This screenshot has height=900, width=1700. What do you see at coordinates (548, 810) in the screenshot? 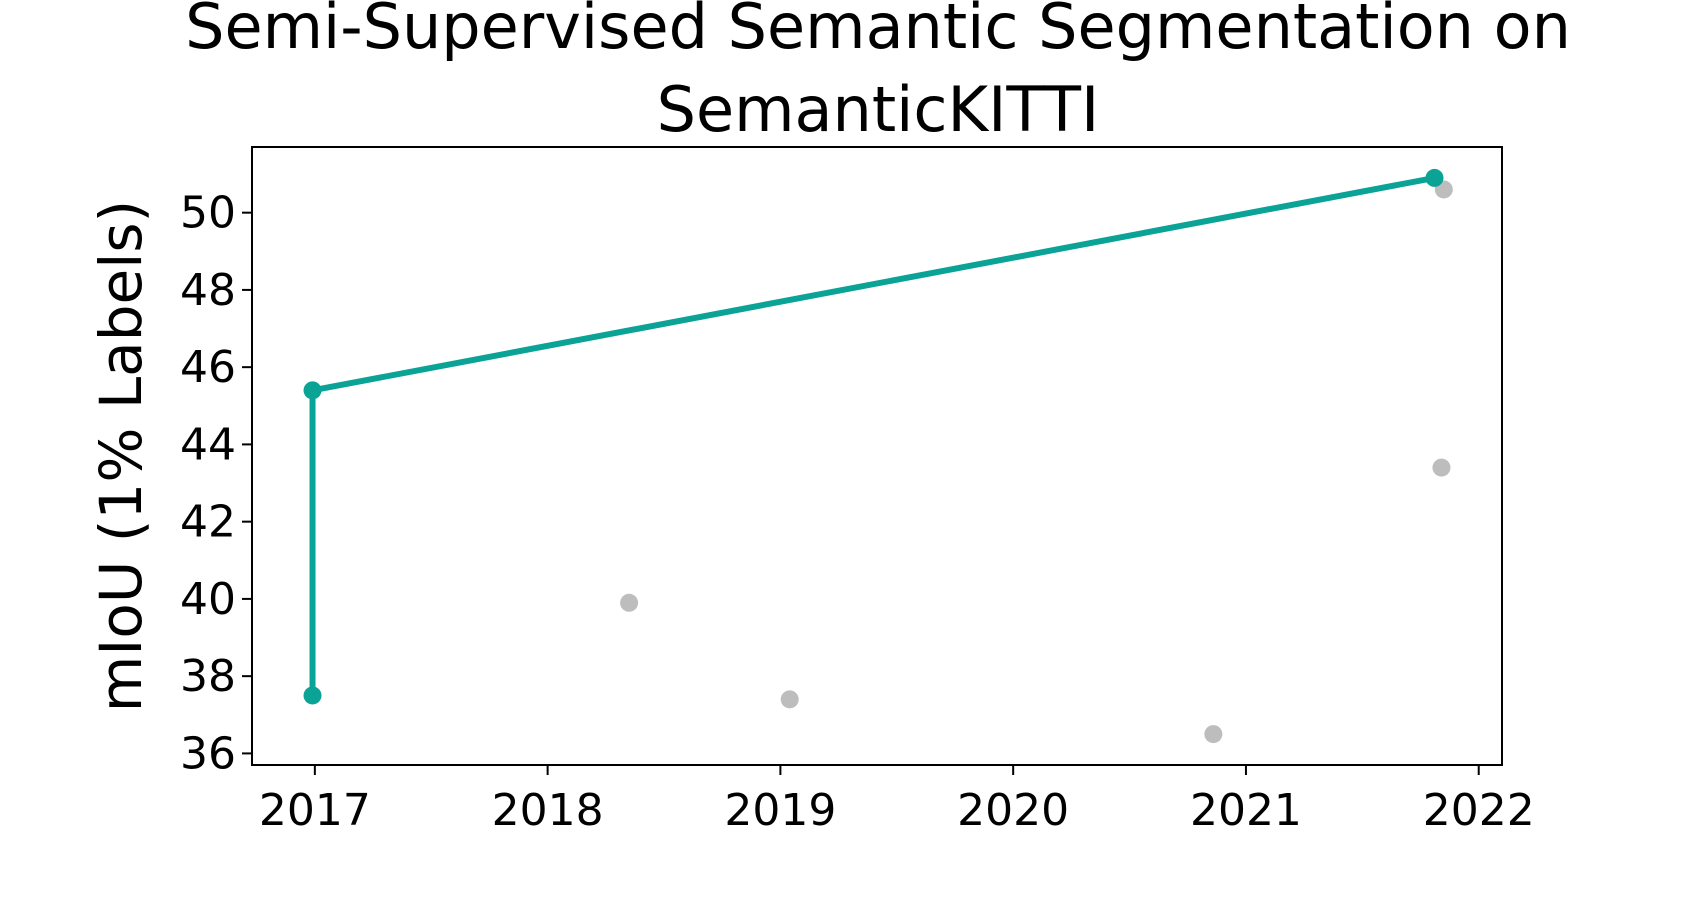
I see `x-tick-label: 2018` at bounding box center [548, 810].